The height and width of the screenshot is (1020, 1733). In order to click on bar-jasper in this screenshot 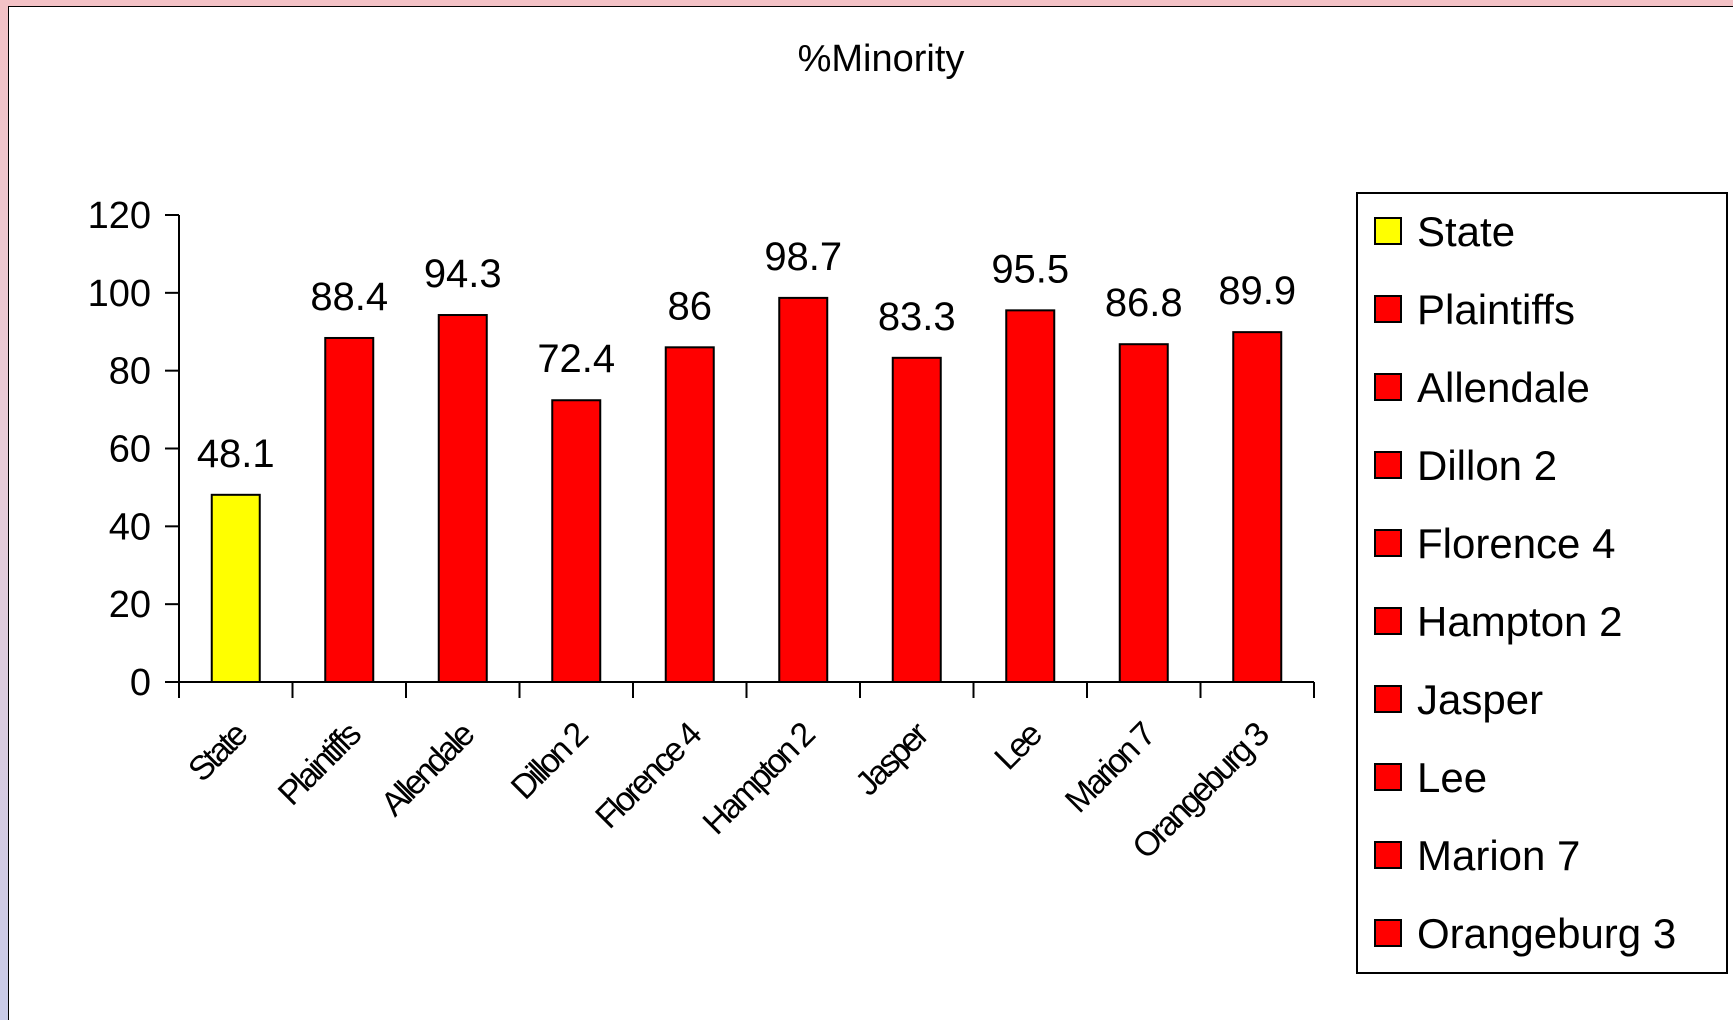, I will do `click(916, 519)`.